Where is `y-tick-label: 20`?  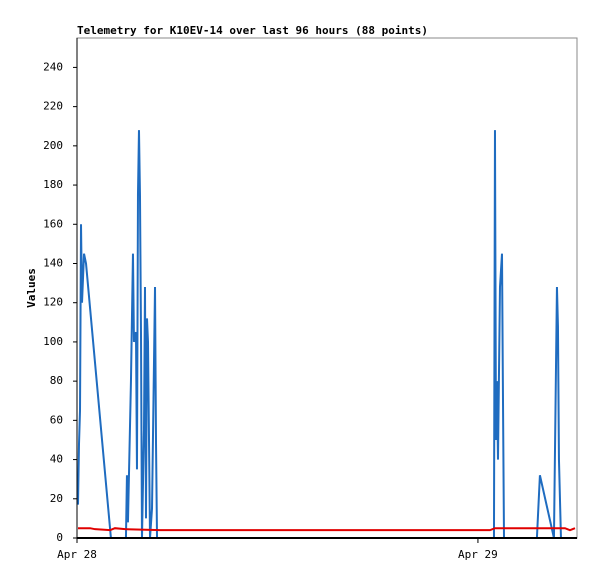 y-tick-label: 20 is located at coordinates (56, 498).